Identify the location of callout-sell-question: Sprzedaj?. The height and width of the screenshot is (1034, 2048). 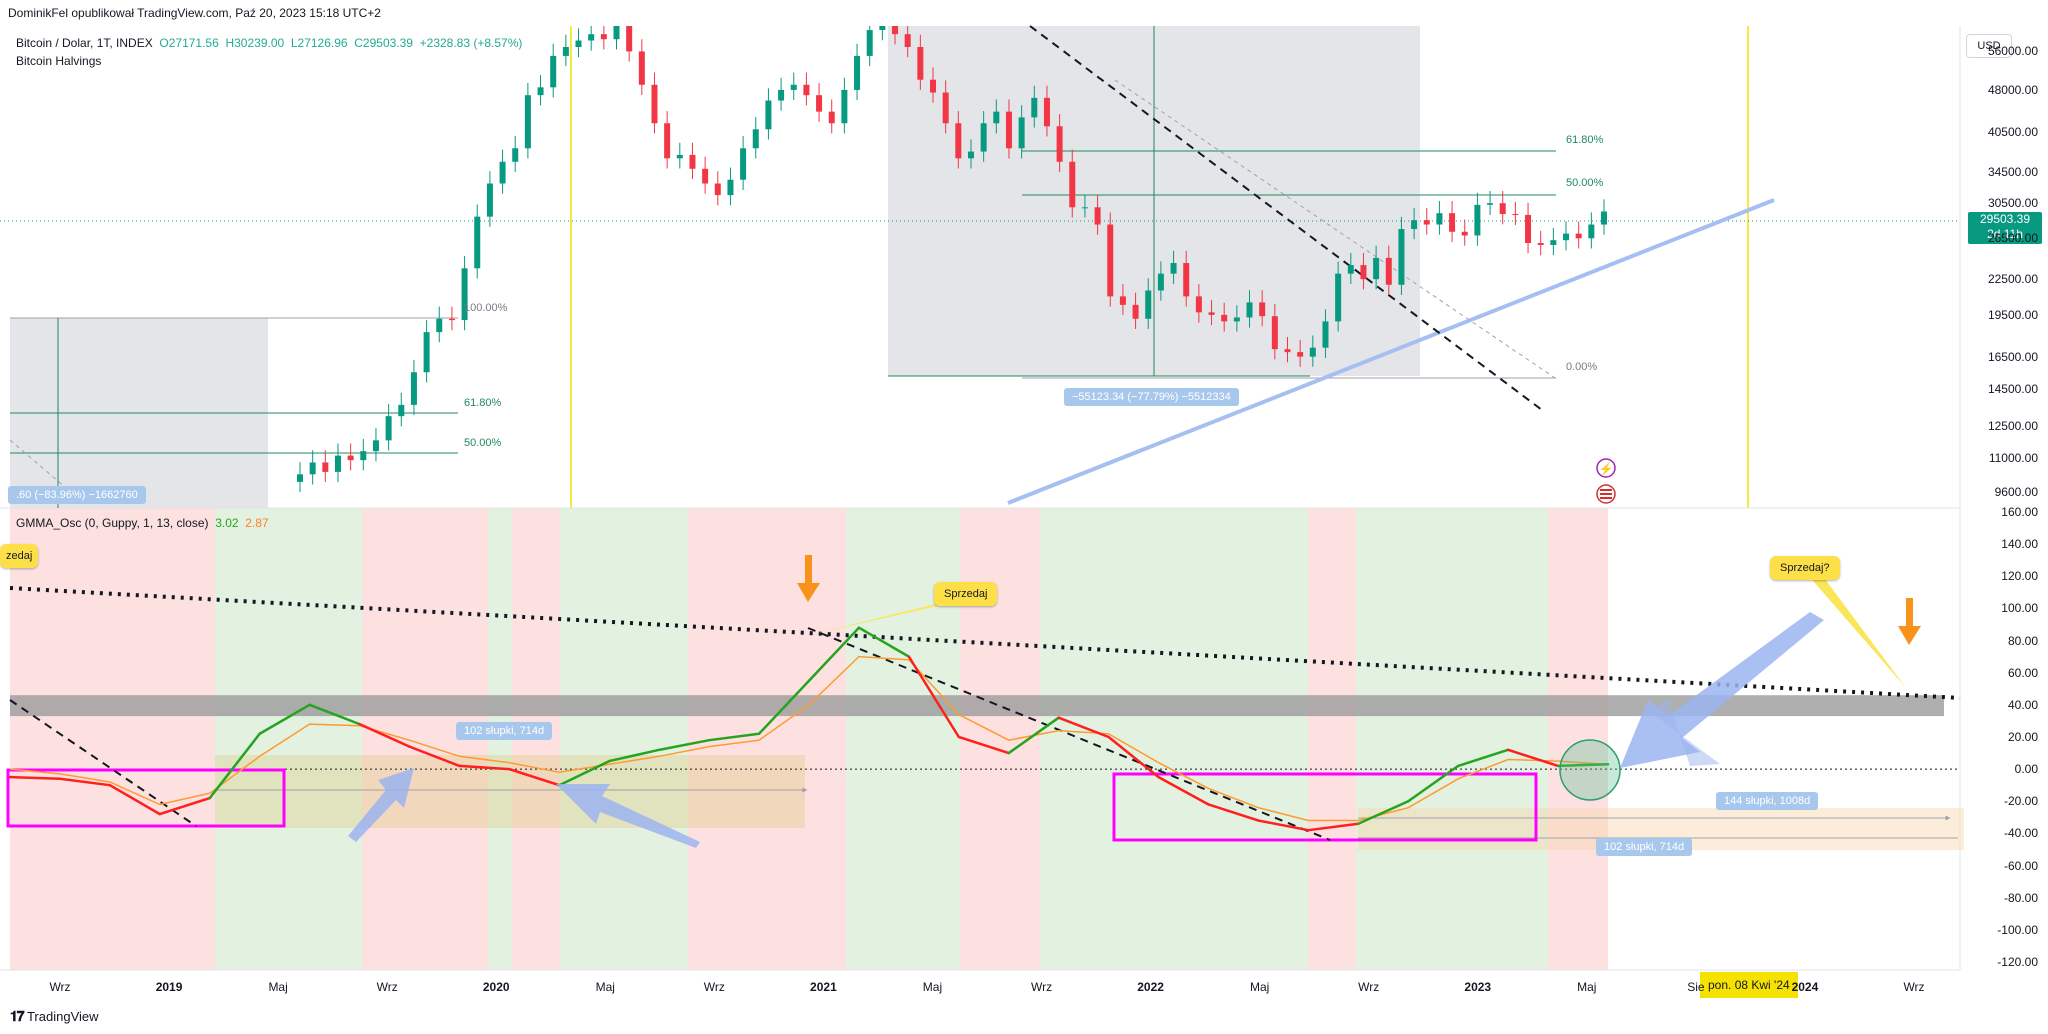
(1805, 568).